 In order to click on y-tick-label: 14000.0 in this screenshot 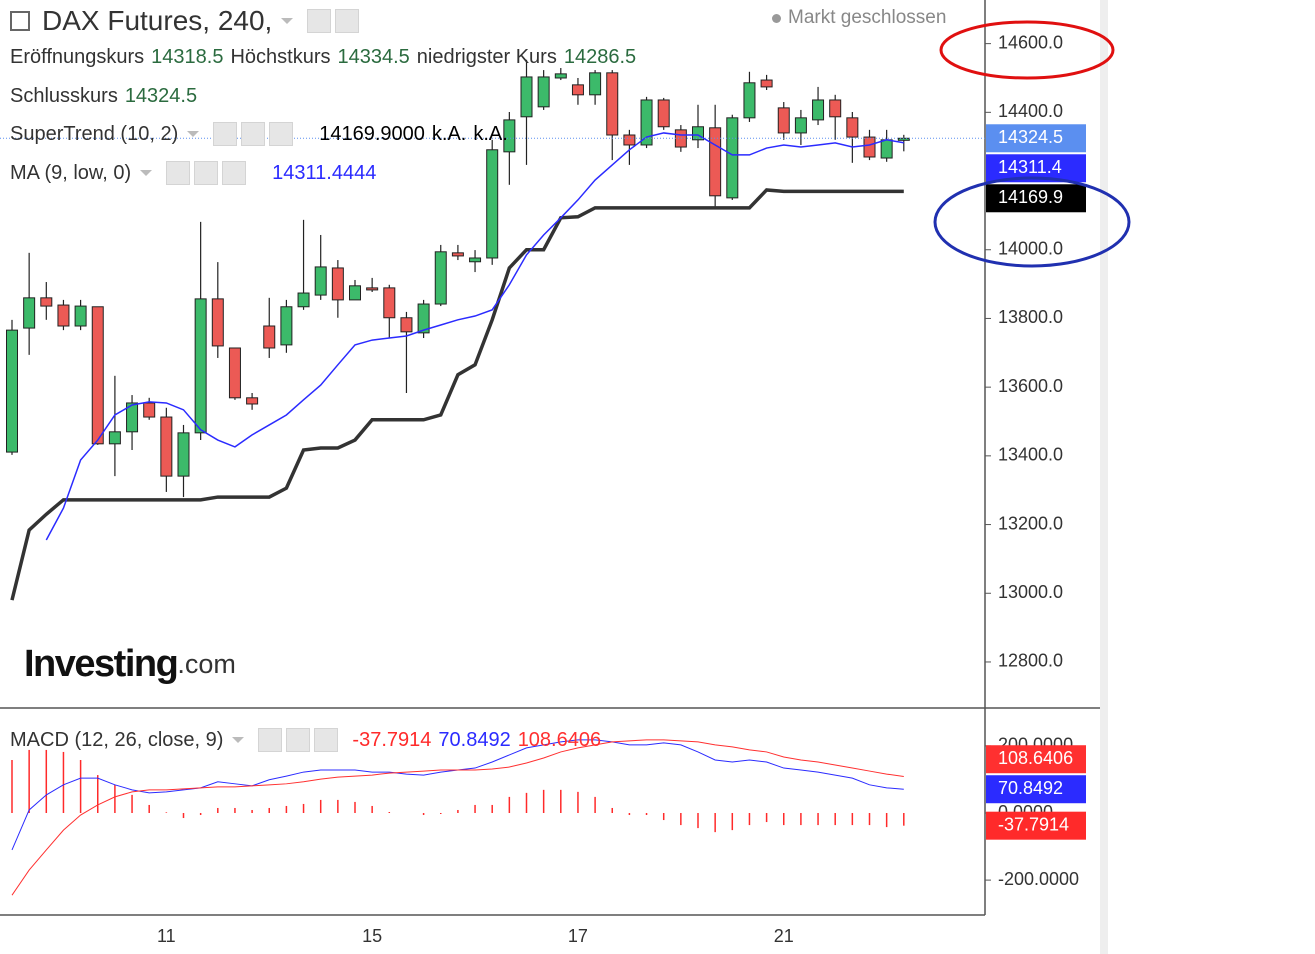, I will do `click(1030, 248)`.